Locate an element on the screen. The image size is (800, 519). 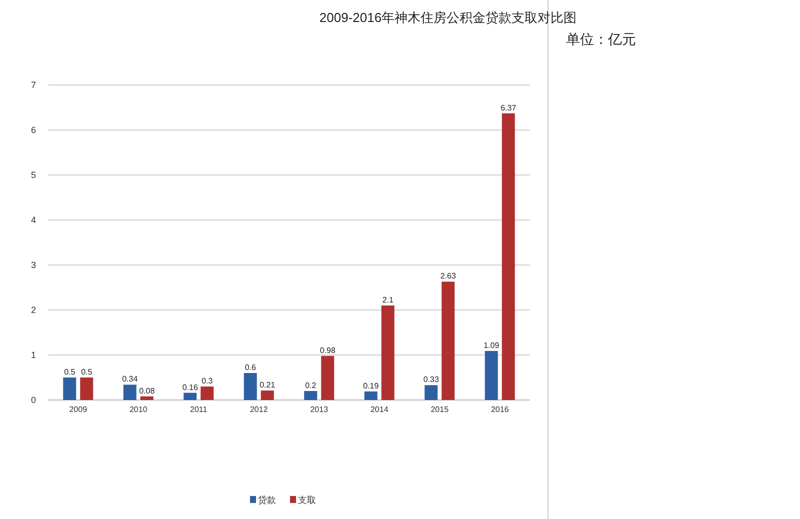
y-tick-label: 1 is located at coordinates (33, 355).